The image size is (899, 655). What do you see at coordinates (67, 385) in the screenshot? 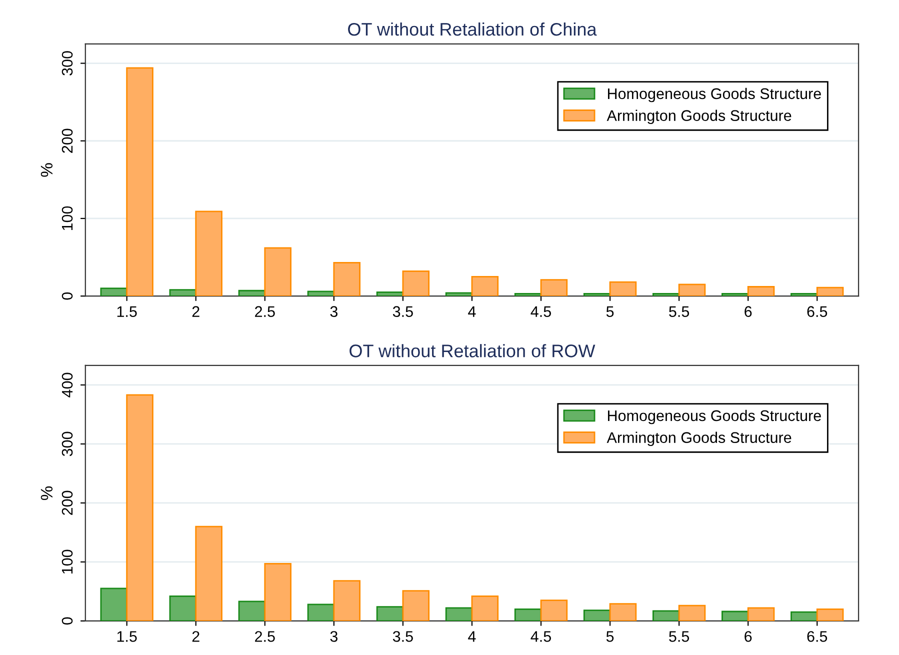
I see `y-tick-label: 400` at bounding box center [67, 385].